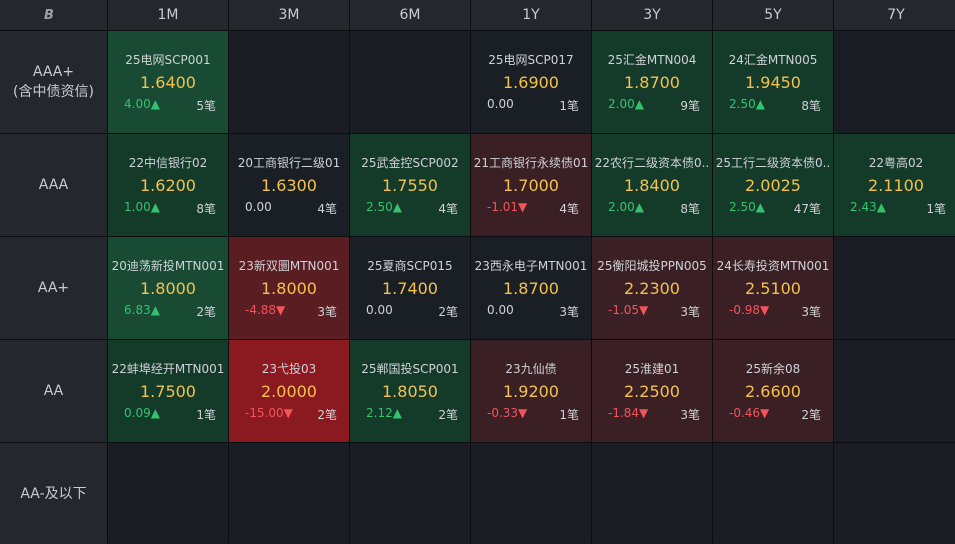  I want to click on bond-cell: 22农行二级资本债0.. 1.8400 2.00▲ 8笔, so click(652, 185).